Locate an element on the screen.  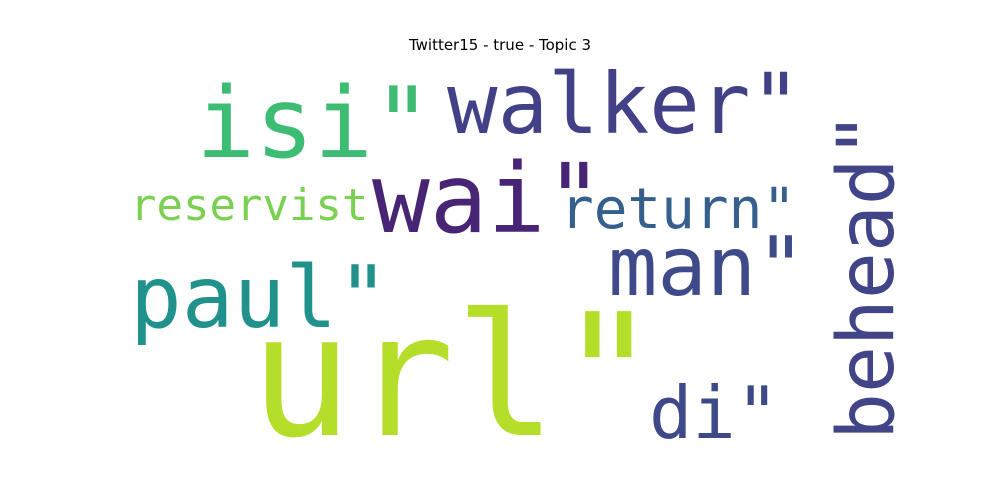
word-man: man" is located at coordinates (706, 267).